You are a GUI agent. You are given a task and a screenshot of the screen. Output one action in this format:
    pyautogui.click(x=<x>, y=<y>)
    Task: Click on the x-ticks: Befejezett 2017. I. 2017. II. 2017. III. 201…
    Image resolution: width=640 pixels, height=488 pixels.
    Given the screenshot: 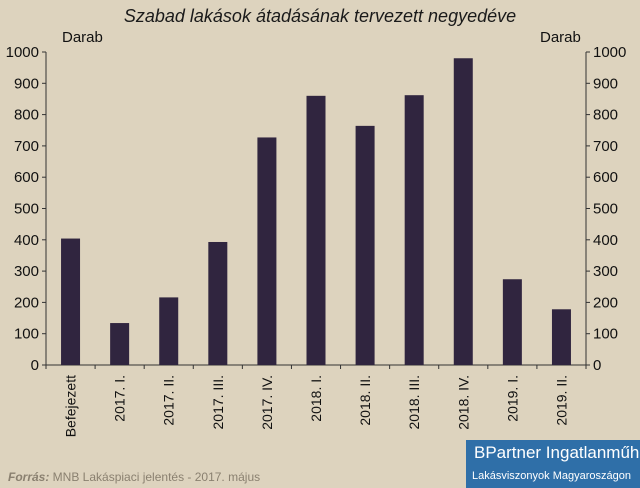 What is the action you would take?
    pyautogui.click(x=316, y=401)
    